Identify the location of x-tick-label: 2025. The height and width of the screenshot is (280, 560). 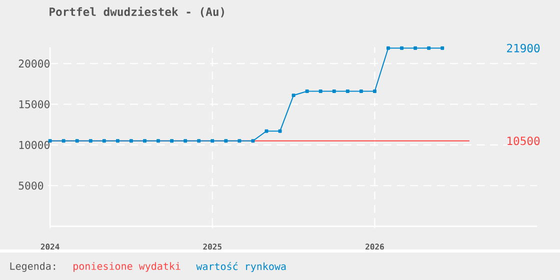
(212, 247).